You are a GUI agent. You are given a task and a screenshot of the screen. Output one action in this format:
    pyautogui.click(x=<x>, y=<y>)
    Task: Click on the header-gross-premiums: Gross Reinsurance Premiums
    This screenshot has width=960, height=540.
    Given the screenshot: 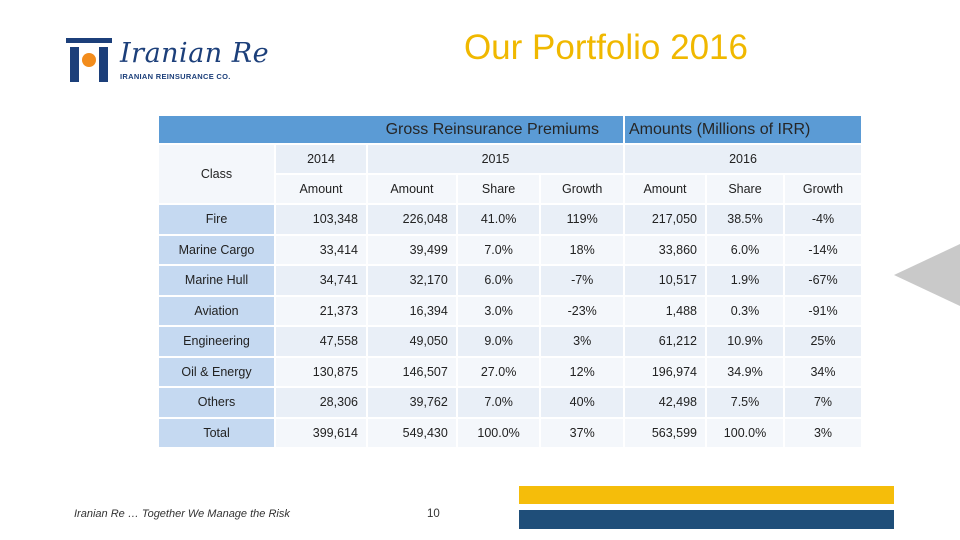 What is the action you would take?
    pyautogui.click(x=391, y=129)
    